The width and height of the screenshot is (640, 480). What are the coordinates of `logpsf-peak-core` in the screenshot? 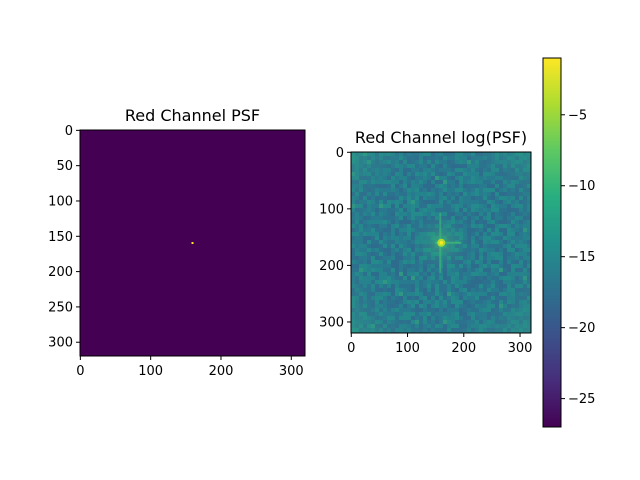 It's located at (441, 242).